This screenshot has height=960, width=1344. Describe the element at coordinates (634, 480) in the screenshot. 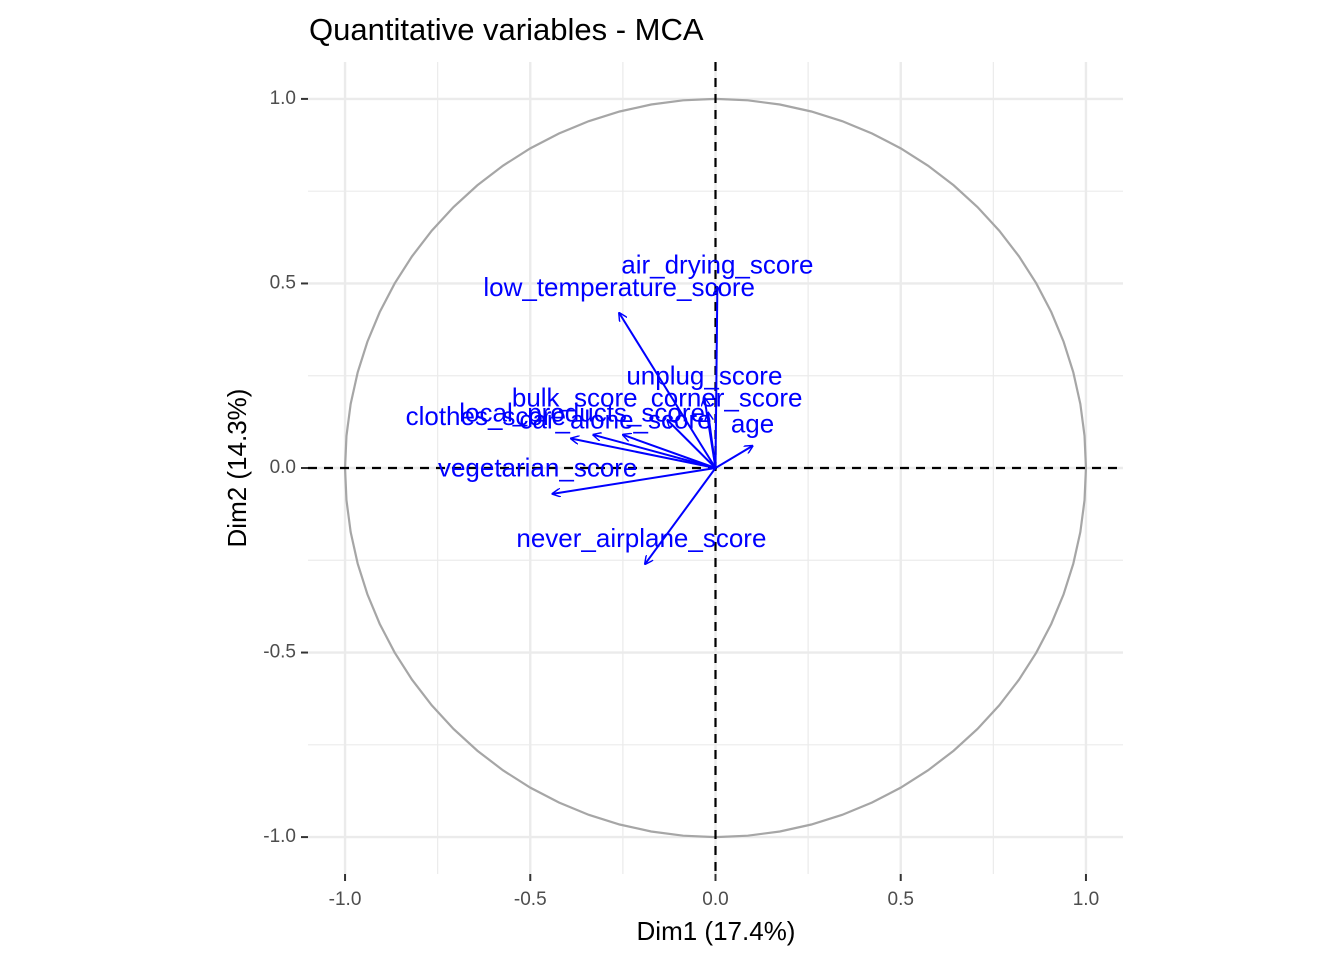

I see `arrow-vegetarian-score` at that location.